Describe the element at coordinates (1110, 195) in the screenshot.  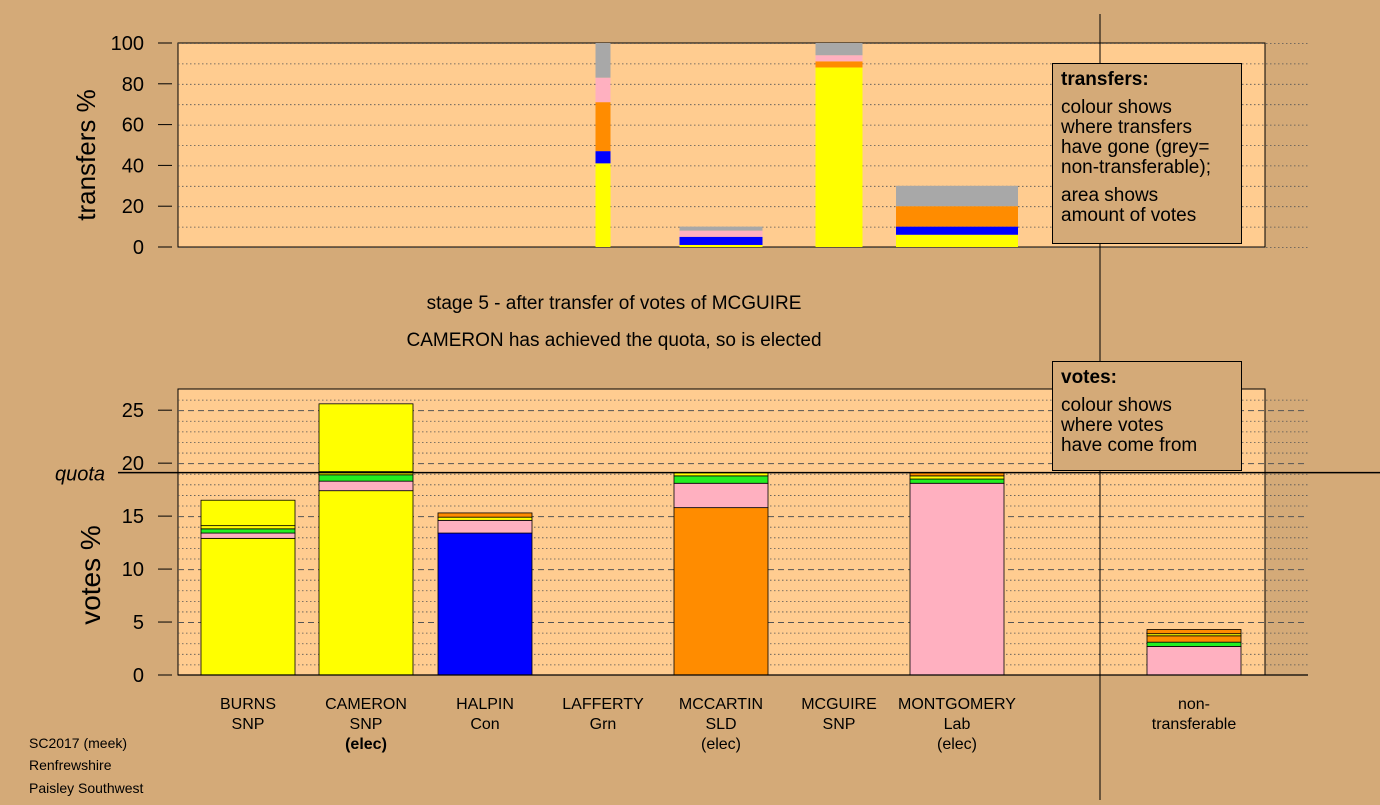
I see `legend-transfers-line: area shows` at that location.